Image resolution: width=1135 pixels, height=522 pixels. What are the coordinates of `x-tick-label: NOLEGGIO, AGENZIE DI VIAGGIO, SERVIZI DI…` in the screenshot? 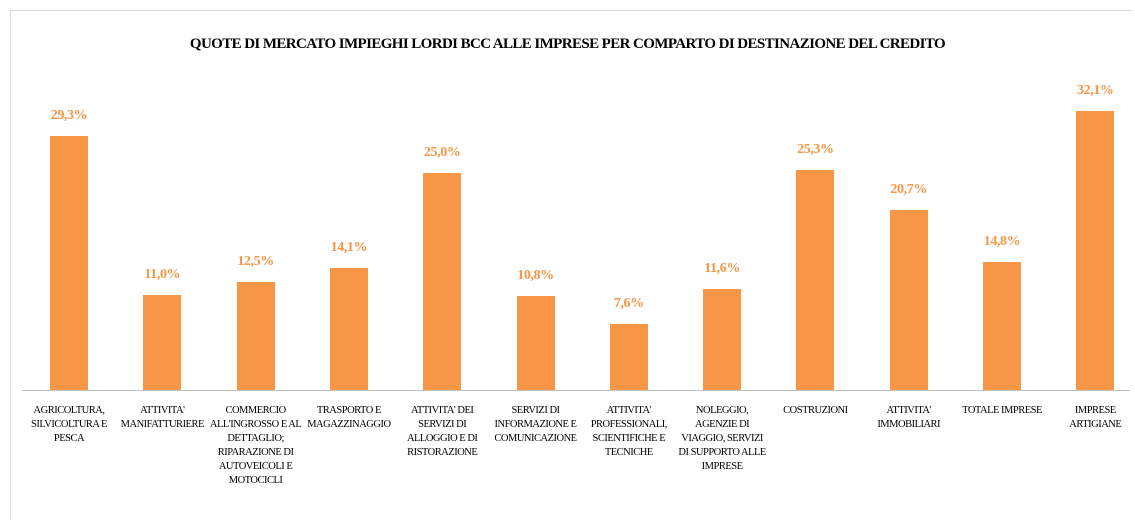 It's located at (722, 438).